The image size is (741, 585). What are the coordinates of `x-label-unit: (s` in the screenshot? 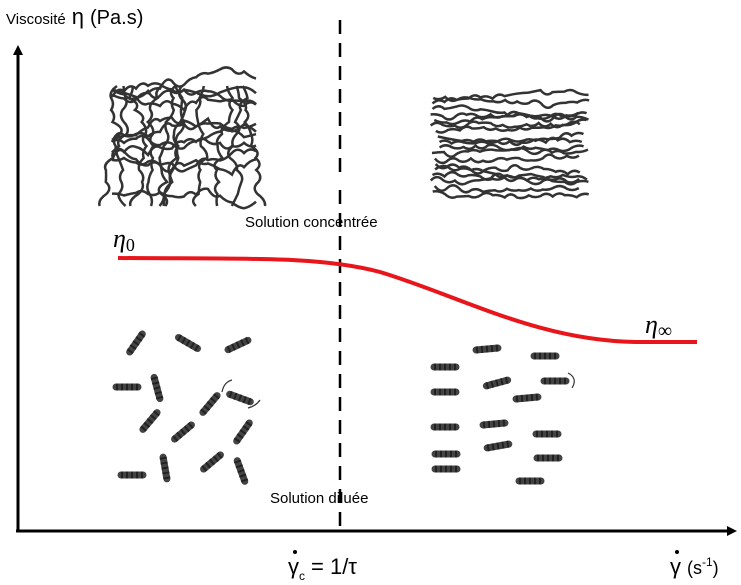 It's located at (694, 568).